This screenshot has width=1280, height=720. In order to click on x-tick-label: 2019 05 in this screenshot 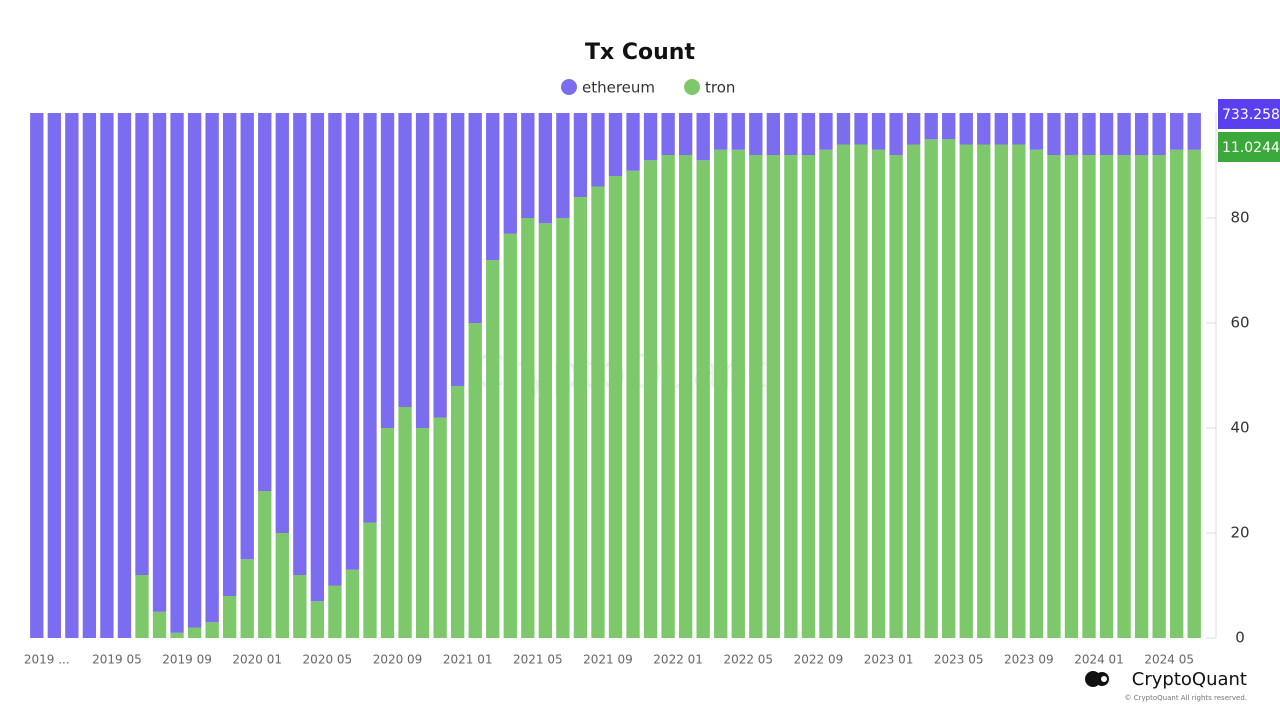, I will do `click(117, 660)`.